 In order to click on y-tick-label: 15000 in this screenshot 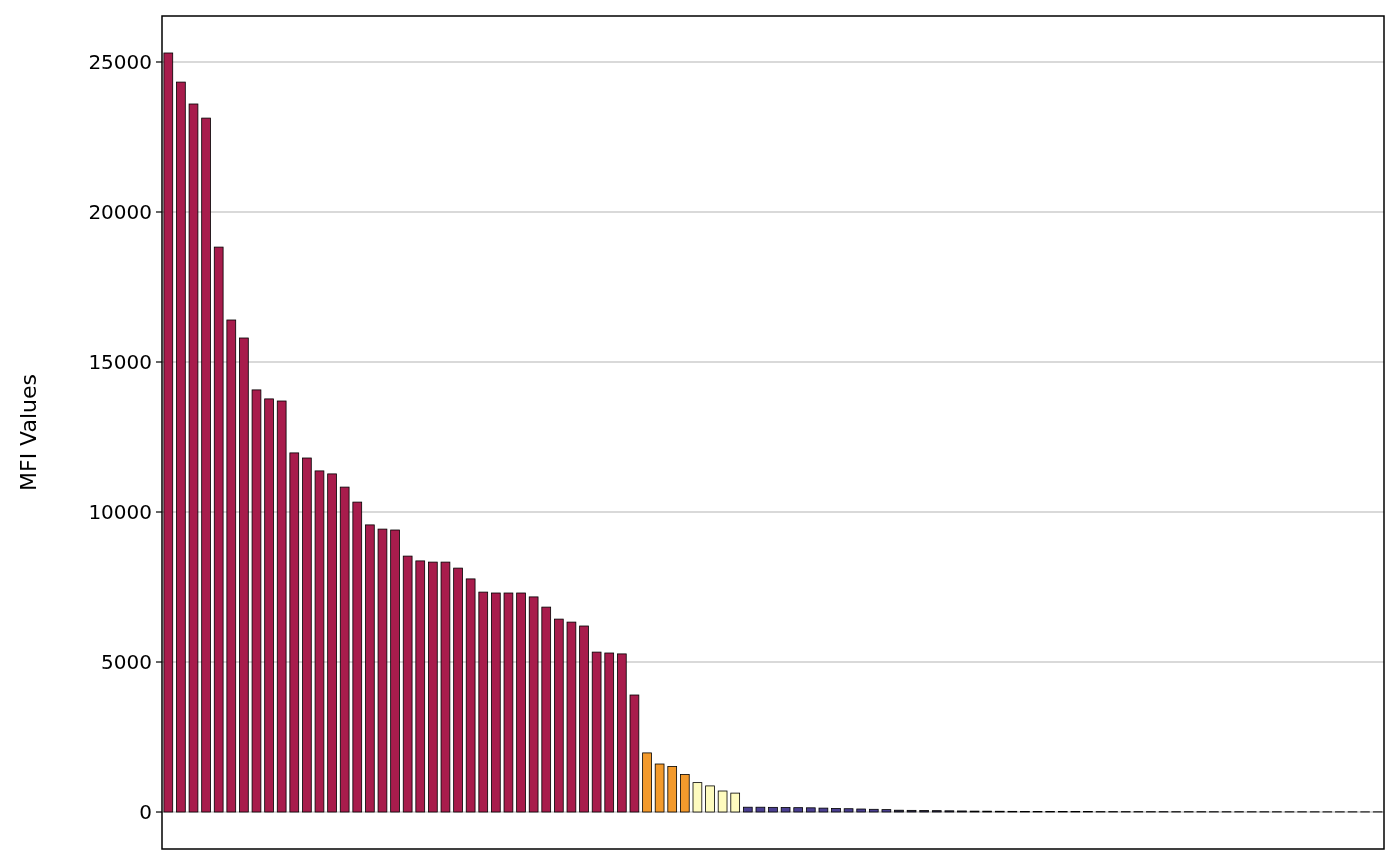, I will do `click(120, 362)`.